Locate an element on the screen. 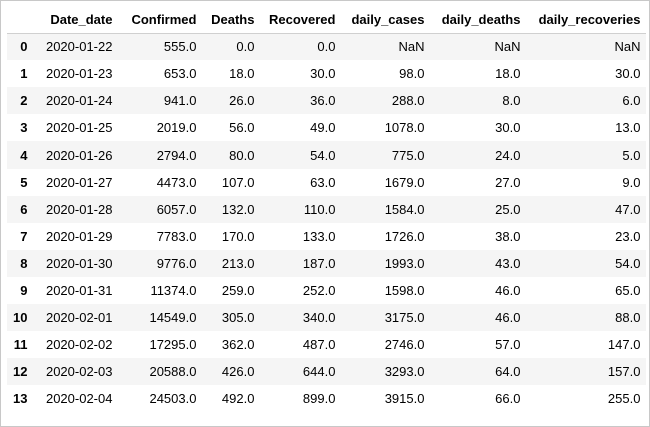  deaths-cell: 18.0 is located at coordinates (242, 74).